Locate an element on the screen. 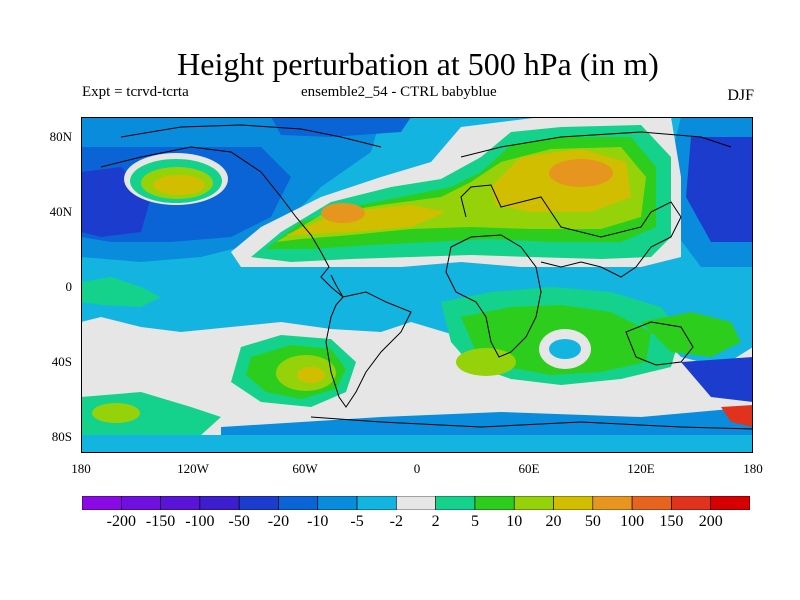 Image resolution: width=800 pixels, height=600 pixels. colorbar-tick-label: -150 is located at coordinates (160, 521).